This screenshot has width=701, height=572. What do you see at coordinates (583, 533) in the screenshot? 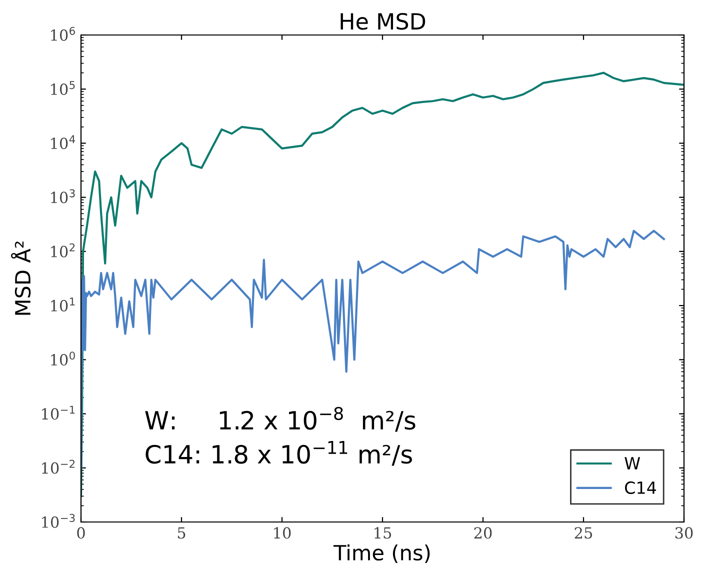
I see `x-tick-label: 25` at bounding box center [583, 533].